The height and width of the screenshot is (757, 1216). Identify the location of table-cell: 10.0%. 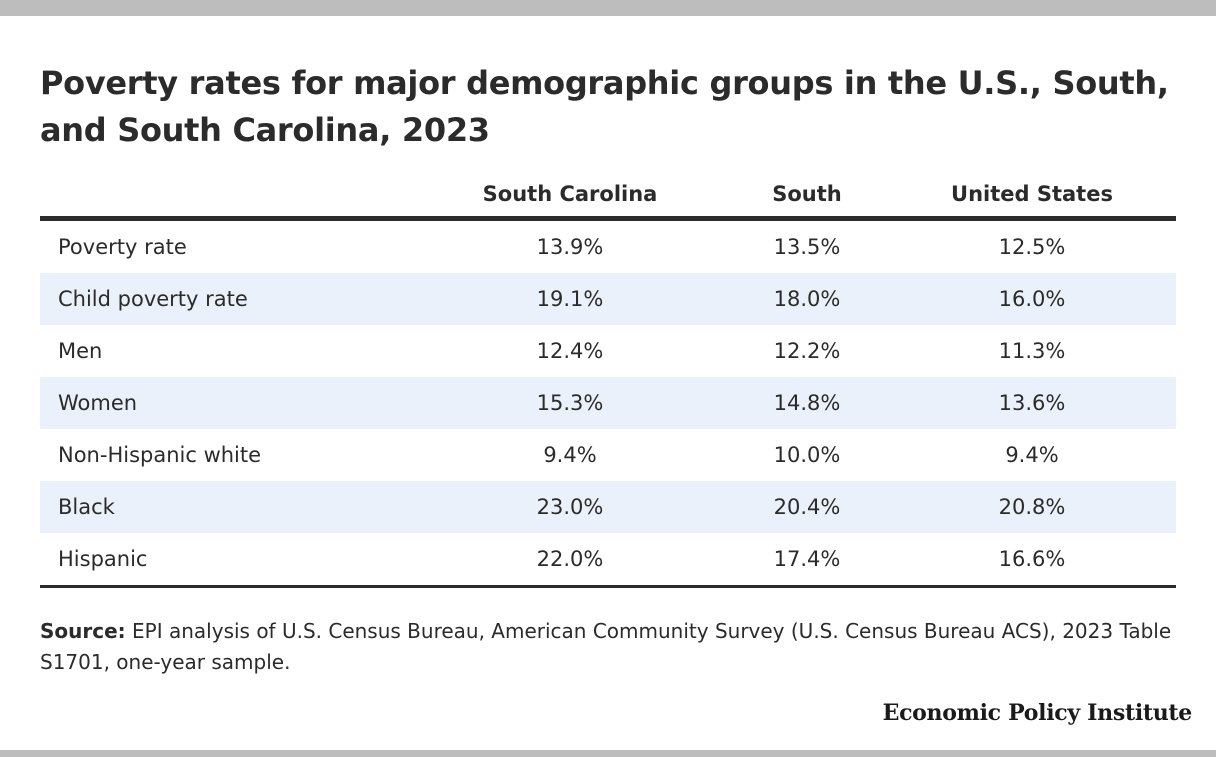
(807, 455).